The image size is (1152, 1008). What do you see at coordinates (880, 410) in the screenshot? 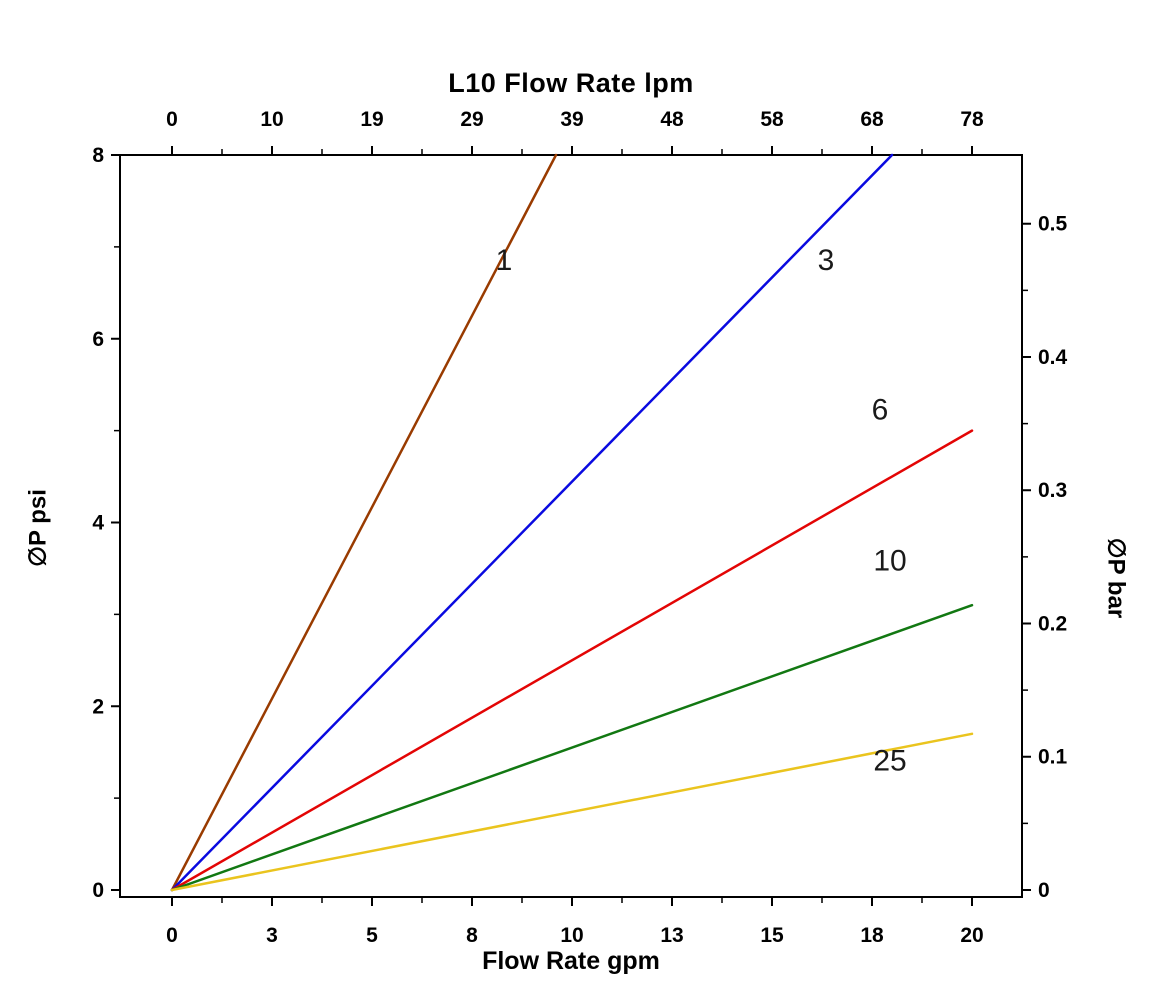
I see `series-label-6: 6` at bounding box center [880, 410].